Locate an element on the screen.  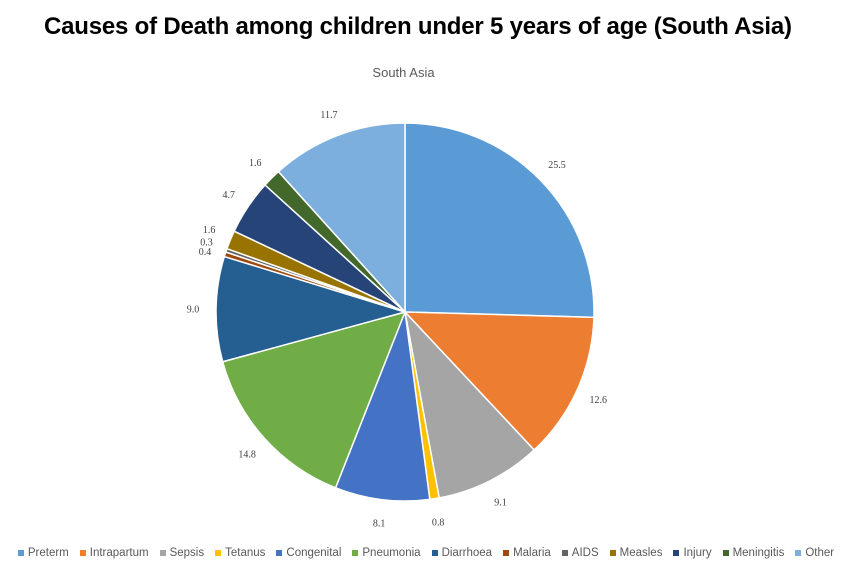
legend-label: Sepsis is located at coordinates (187, 553).